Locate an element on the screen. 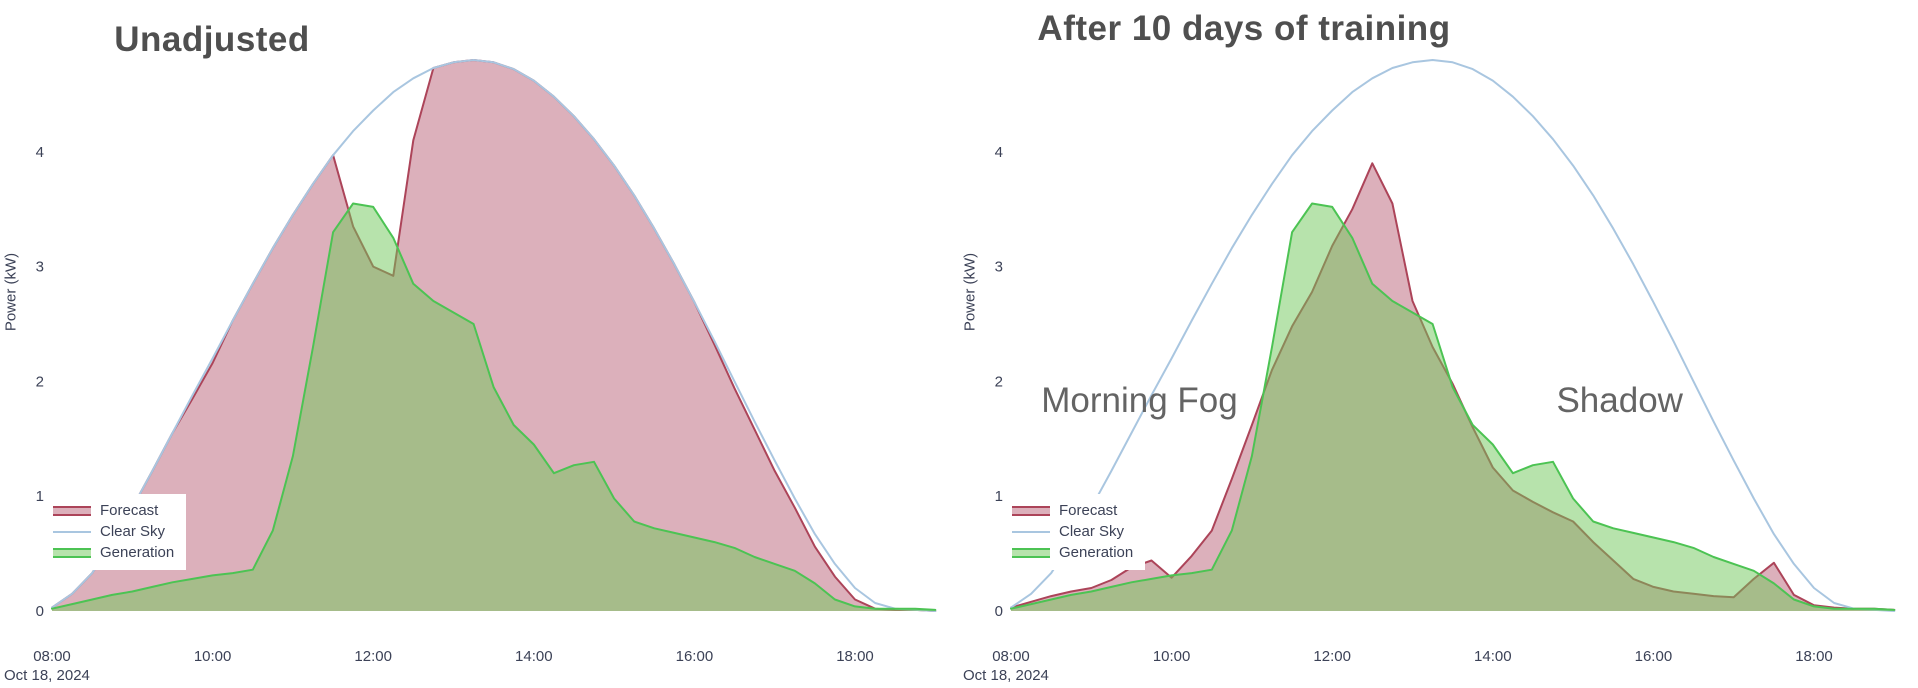 The image size is (1918, 688). chart-title-trained: After 10 days of training is located at coordinates (1244, 28).